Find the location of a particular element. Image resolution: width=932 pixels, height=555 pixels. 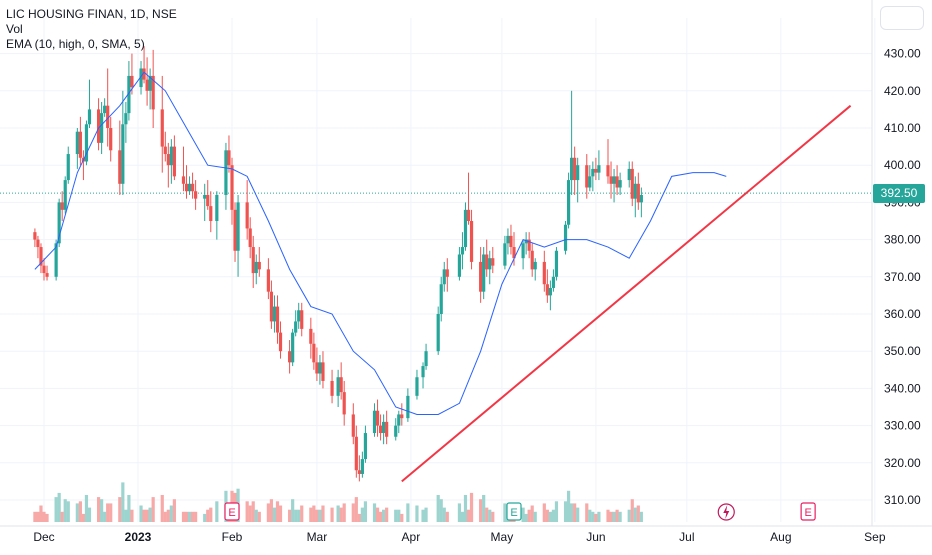

volume-legend: Vol is located at coordinates (14, 29).